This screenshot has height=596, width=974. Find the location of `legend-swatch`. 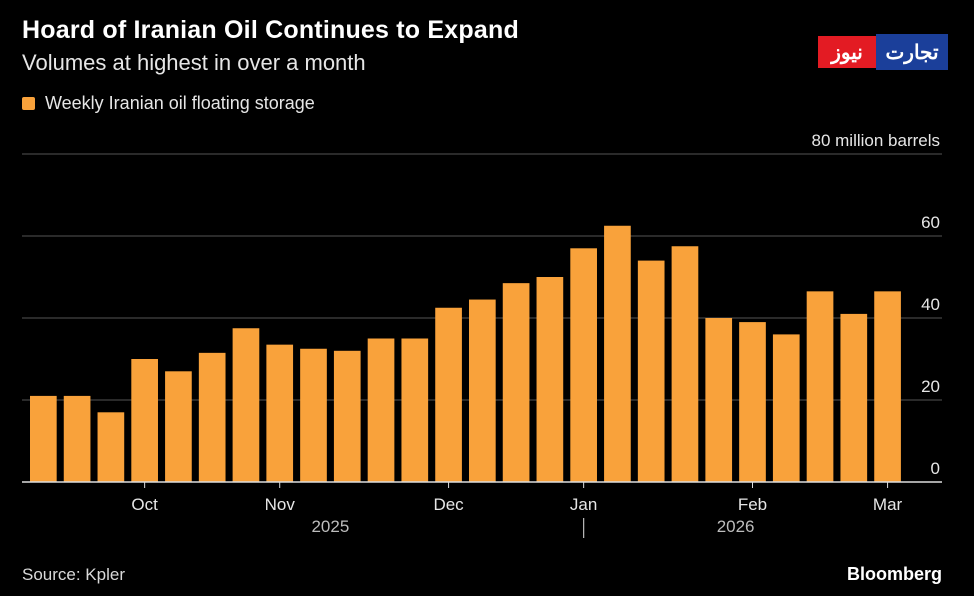

legend-swatch is located at coordinates (28, 103).